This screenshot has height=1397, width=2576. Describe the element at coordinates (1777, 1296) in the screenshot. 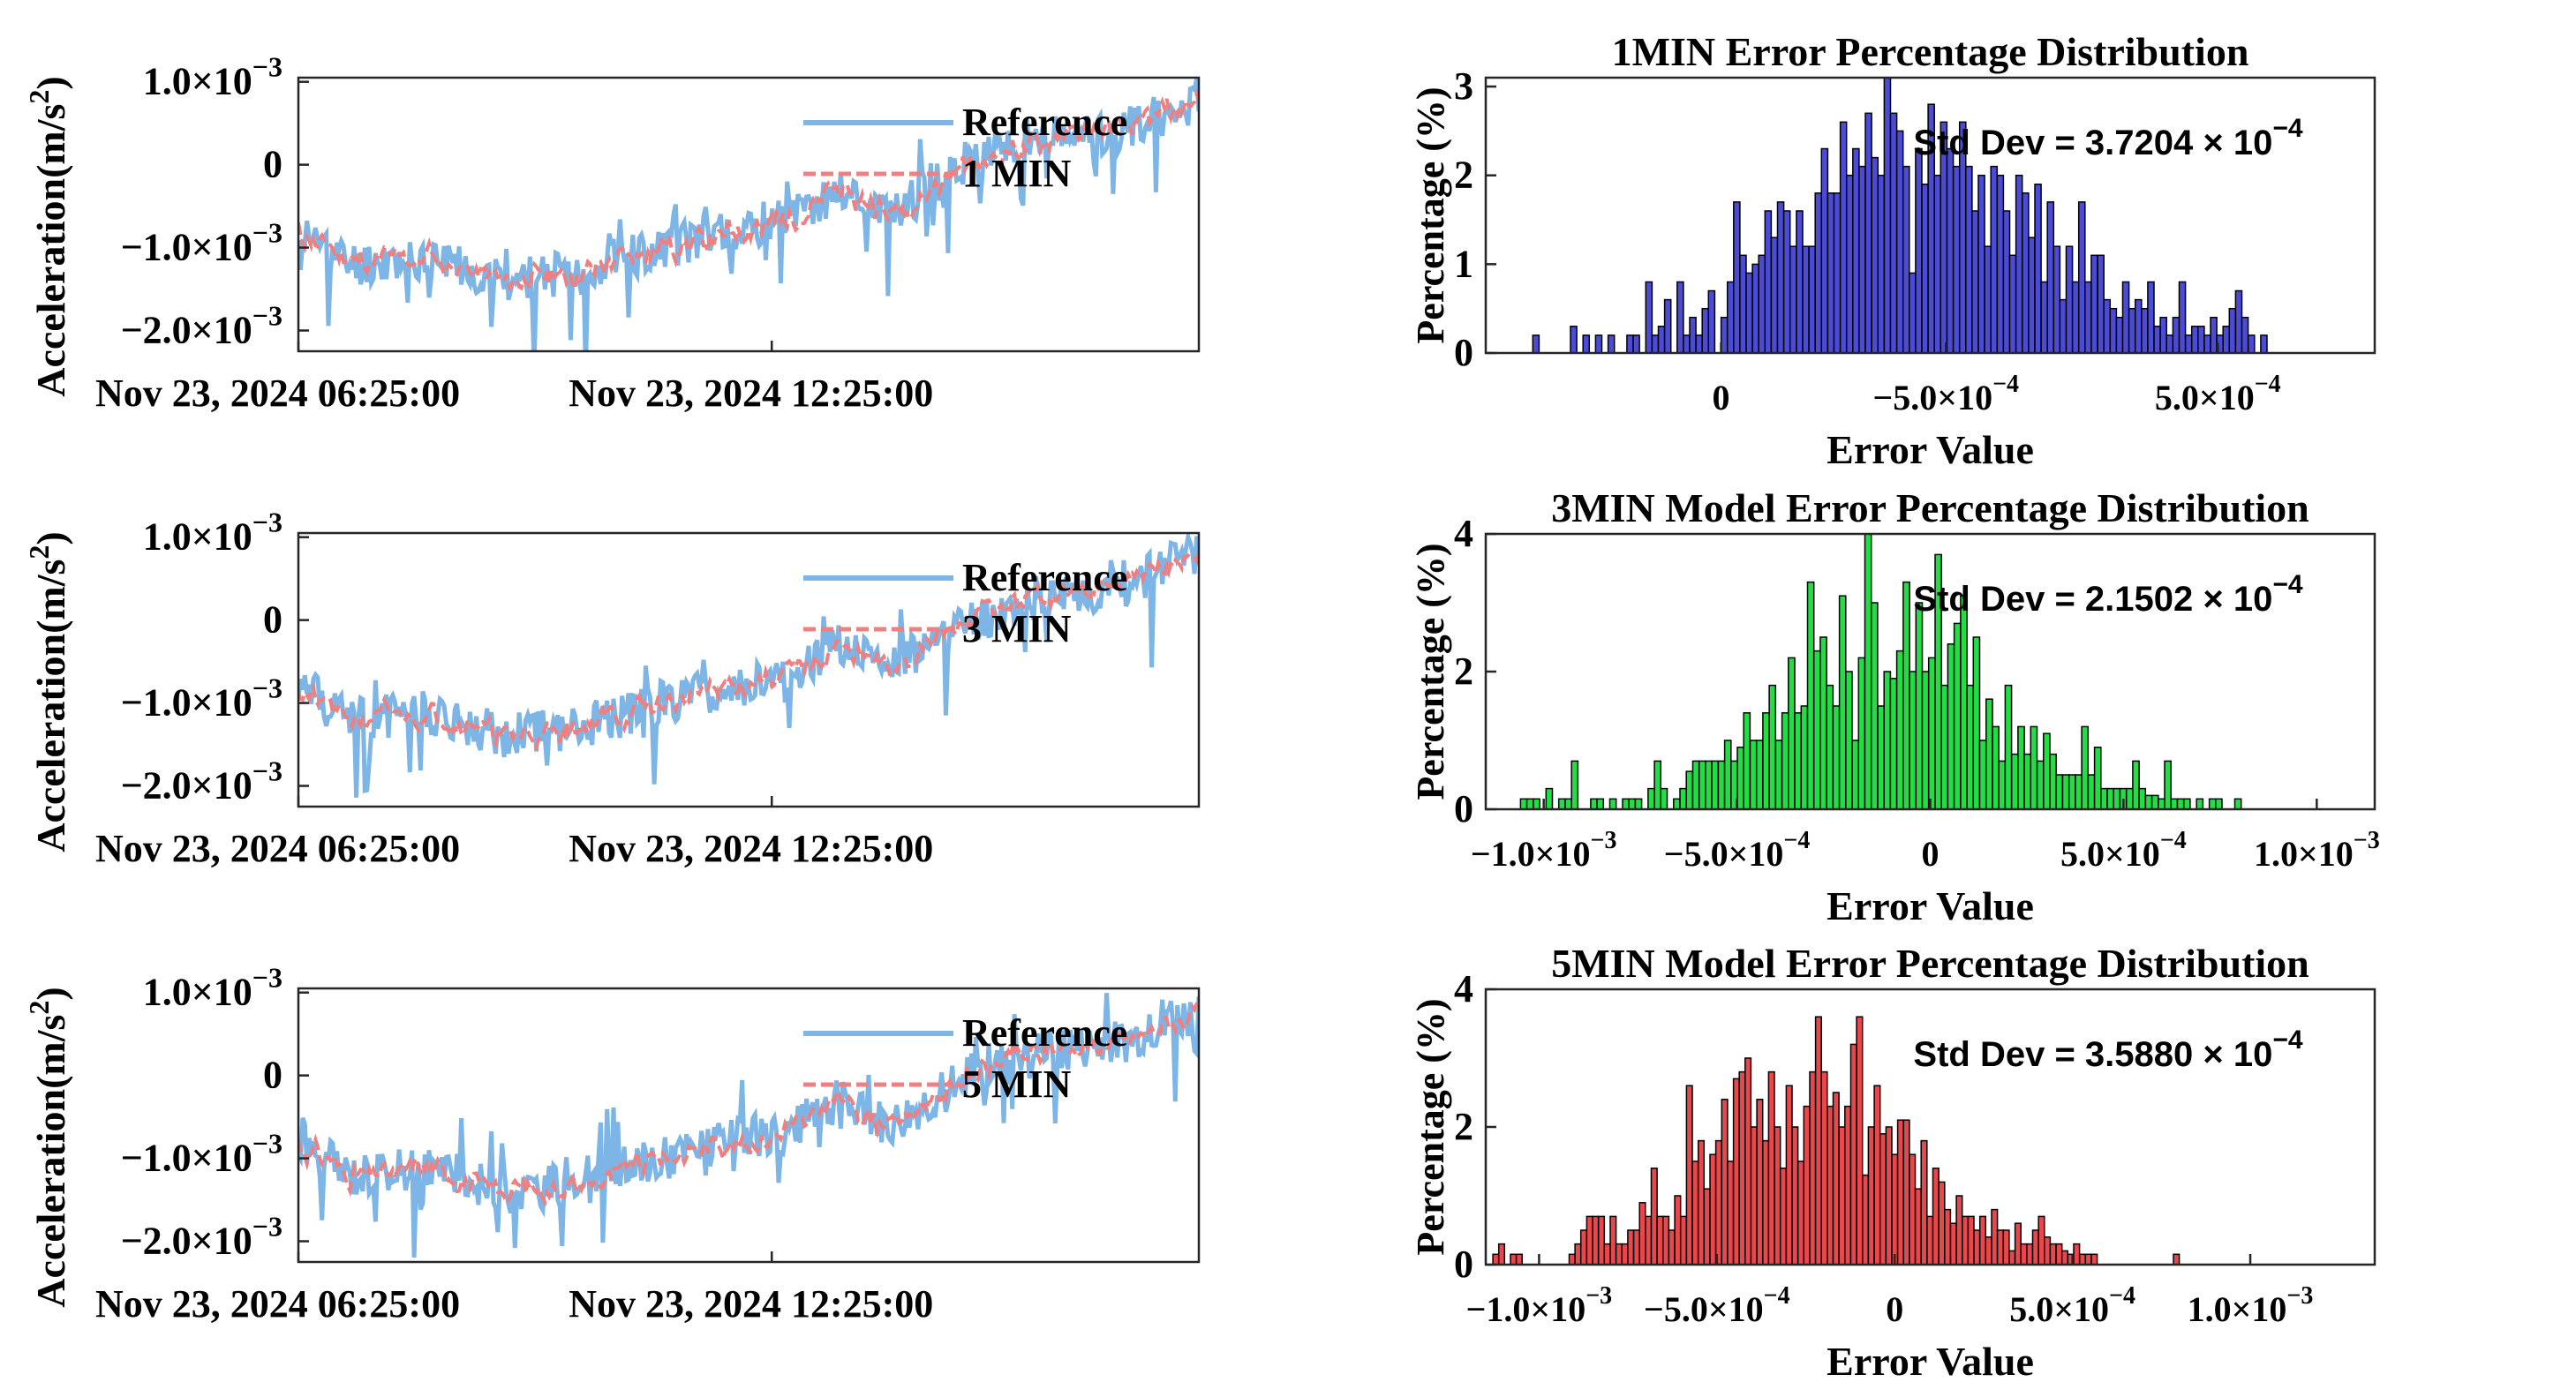

I see `x-tick-label-exponent: −4` at that location.